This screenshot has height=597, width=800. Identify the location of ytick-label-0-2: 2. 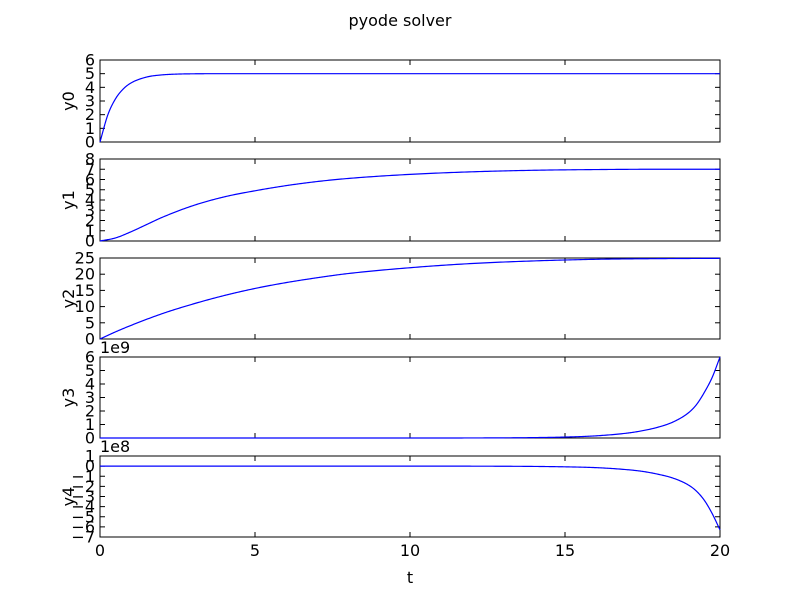
(90, 114).